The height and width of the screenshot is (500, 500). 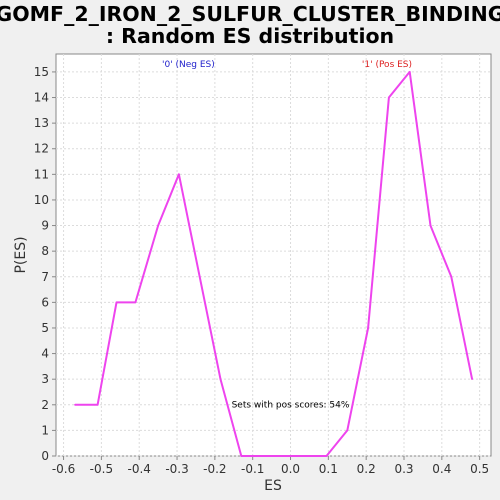 I want to click on y-axis-label: P(ES), so click(x=21, y=254).